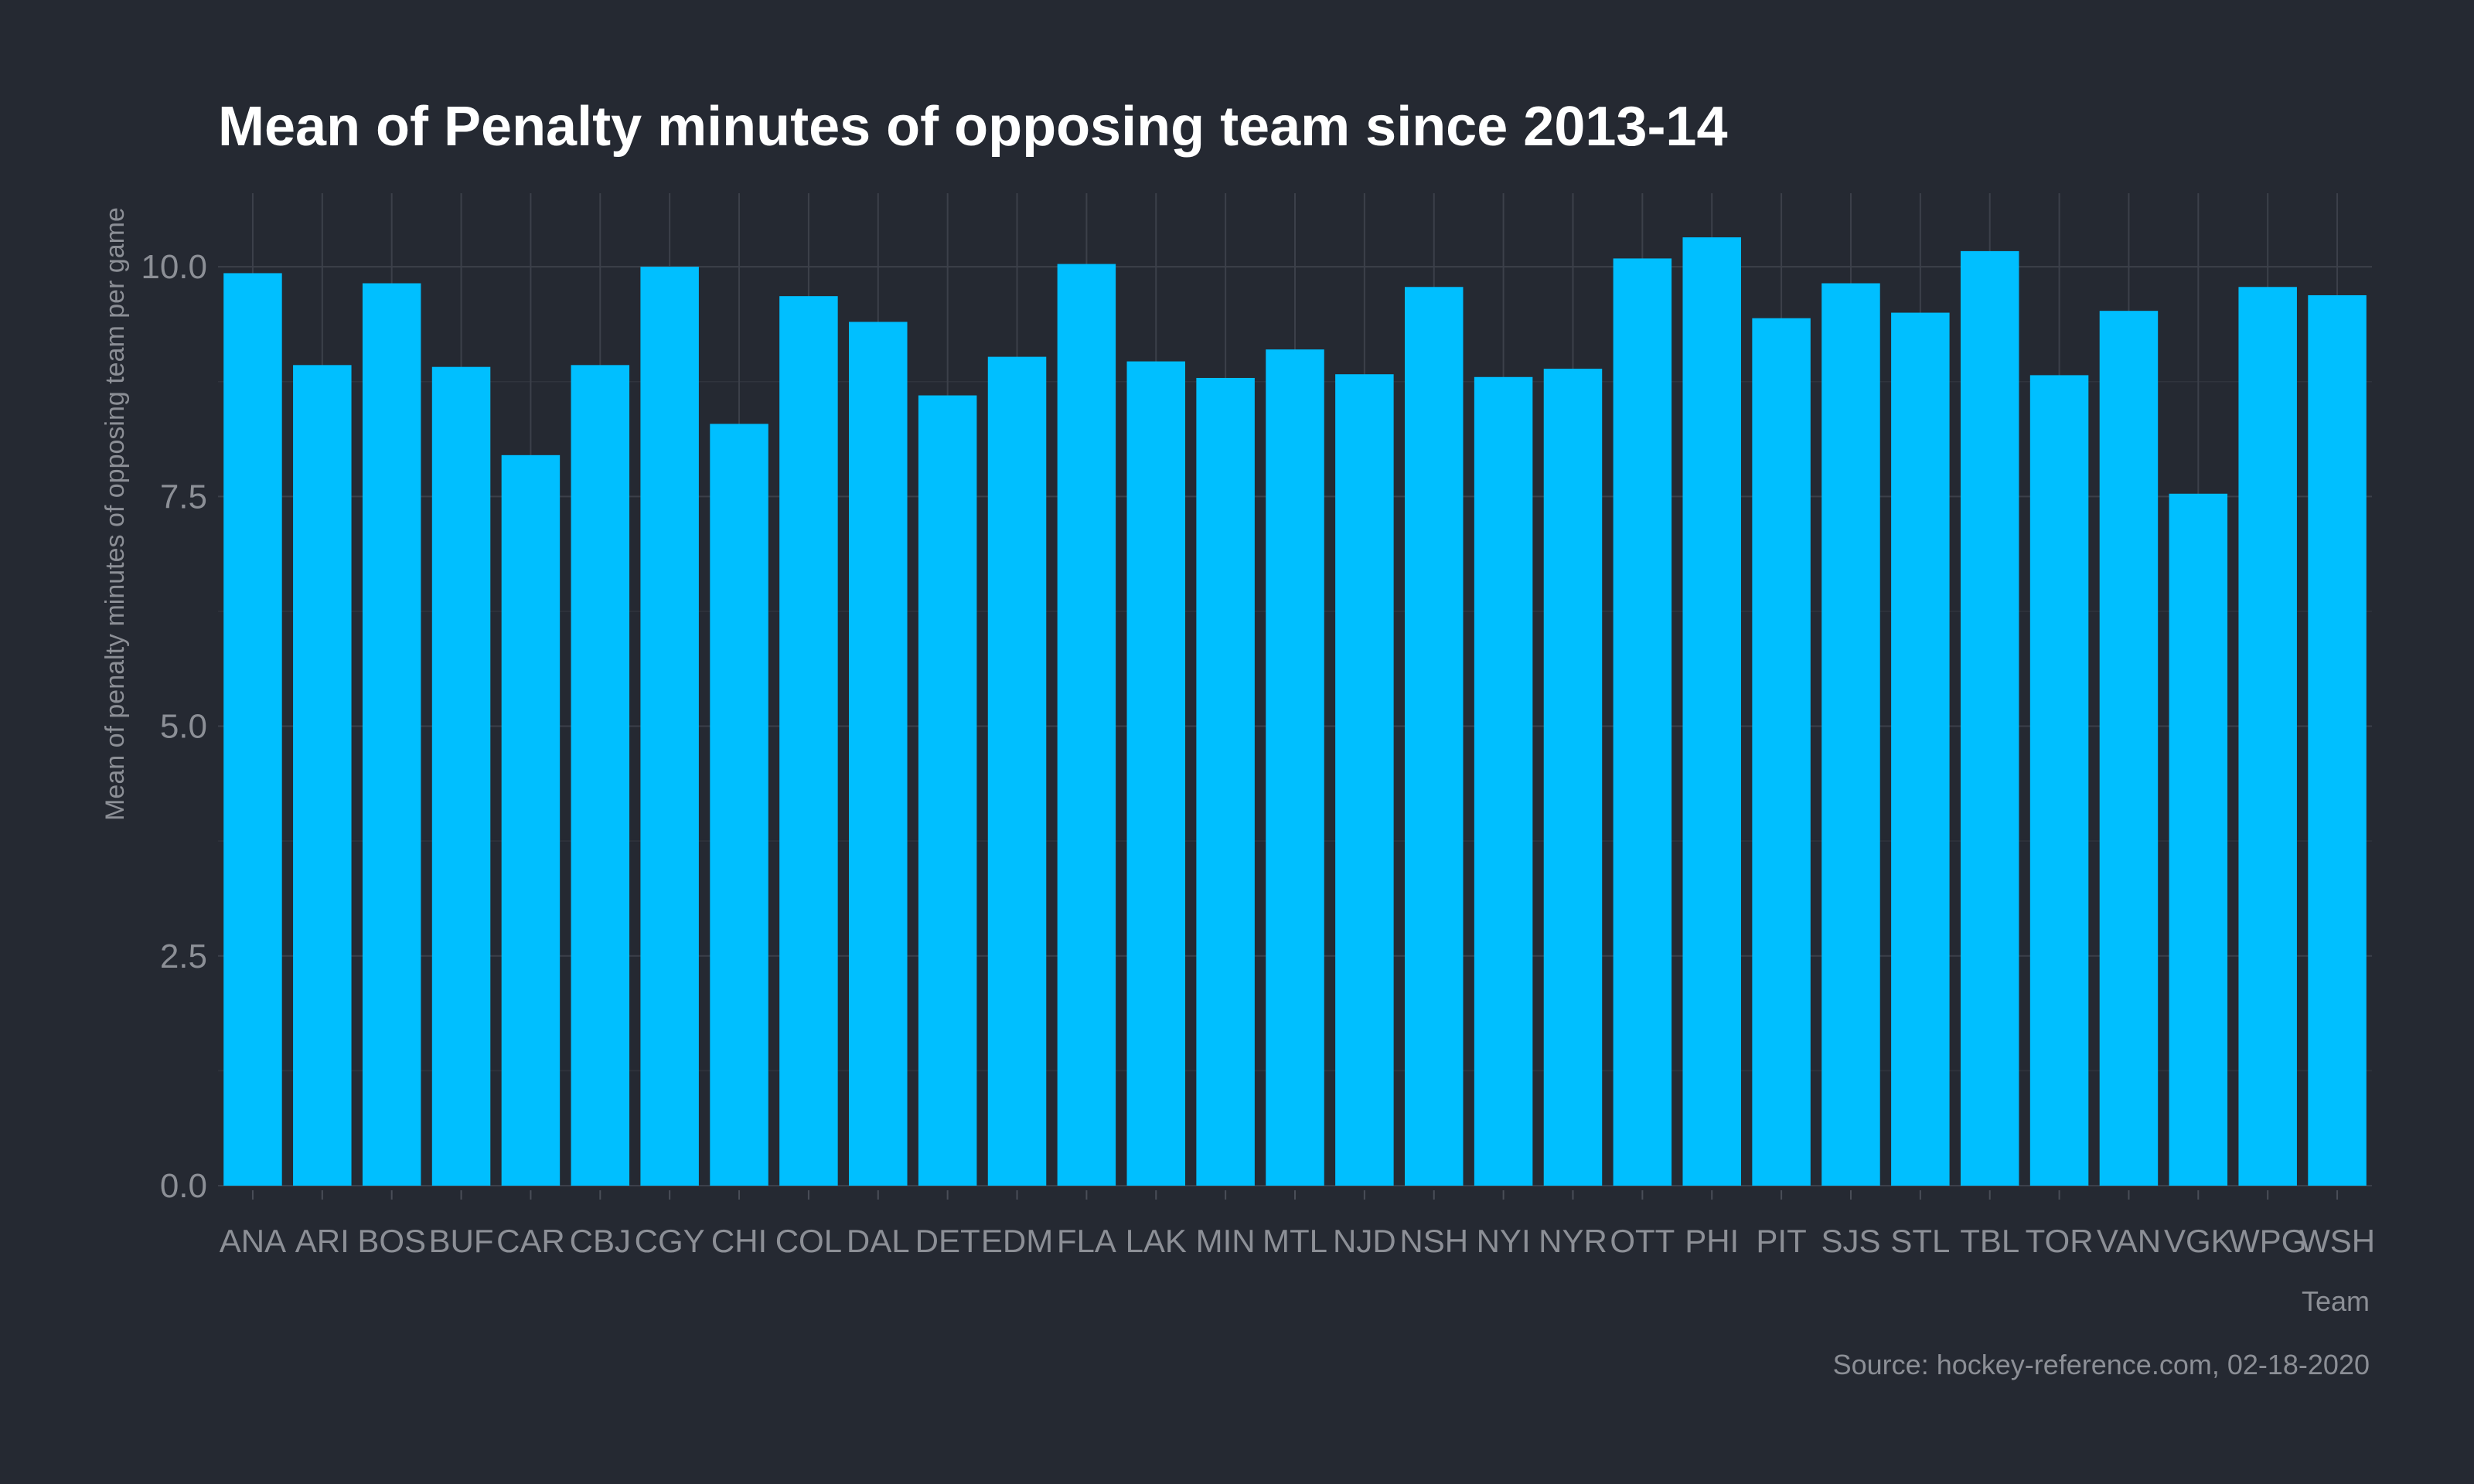 This screenshot has height=1484, width=2474. What do you see at coordinates (1017, 1241) in the screenshot?
I see `x-tick-label: EDM` at bounding box center [1017, 1241].